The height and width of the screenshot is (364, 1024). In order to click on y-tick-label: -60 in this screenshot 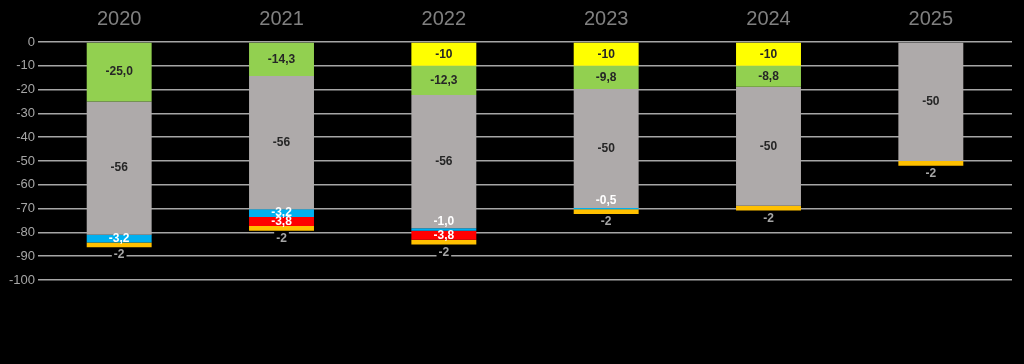, I will do `click(26, 184)`.